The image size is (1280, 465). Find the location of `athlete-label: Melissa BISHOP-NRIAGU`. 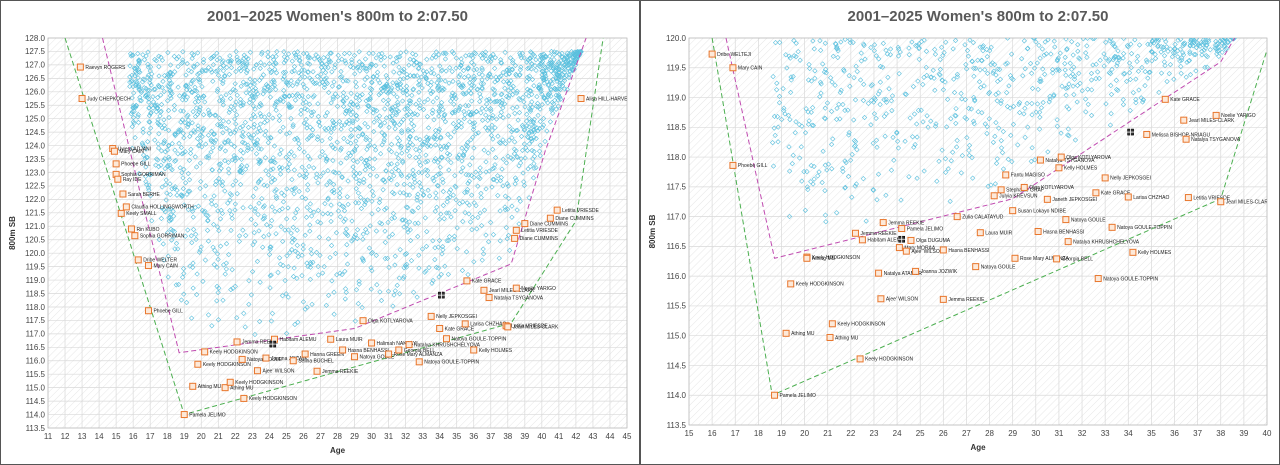

athlete-label: Melissa BISHOP-NRIAGU is located at coordinates (1181, 135).